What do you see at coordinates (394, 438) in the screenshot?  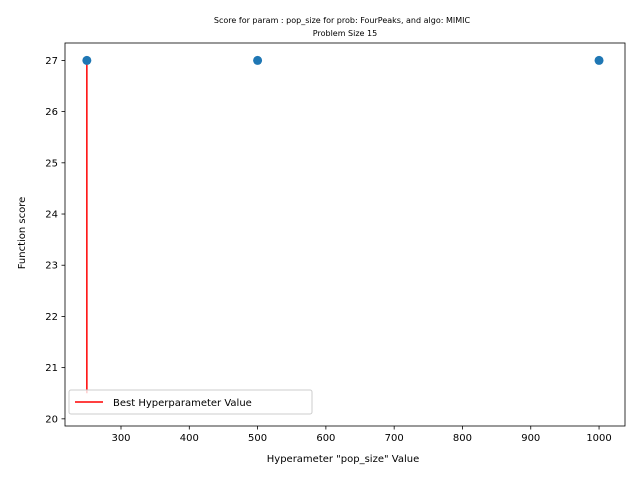 I see `x-tick-label: 700` at bounding box center [394, 438].